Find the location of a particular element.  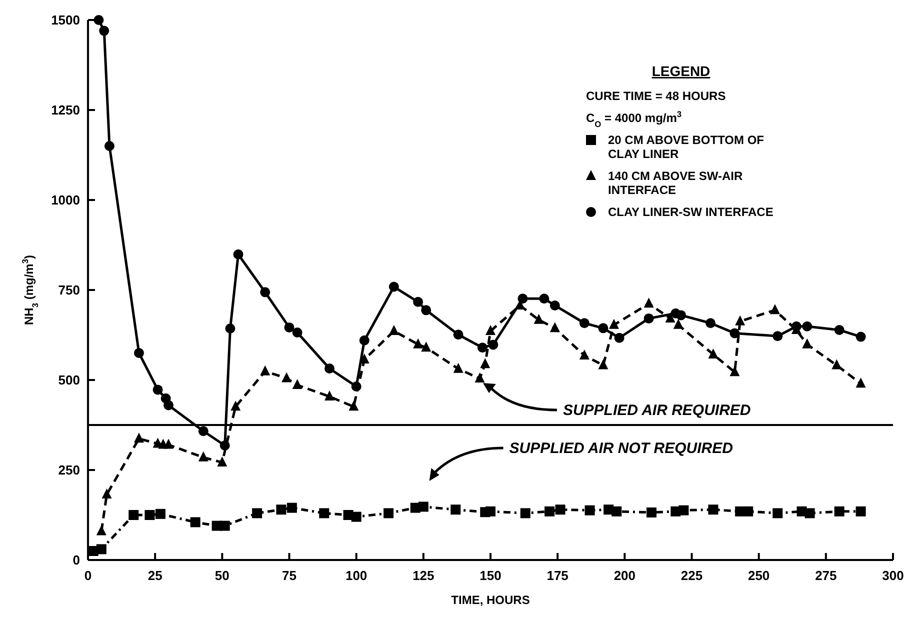

x-tick-label: 75 is located at coordinates (289, 575).